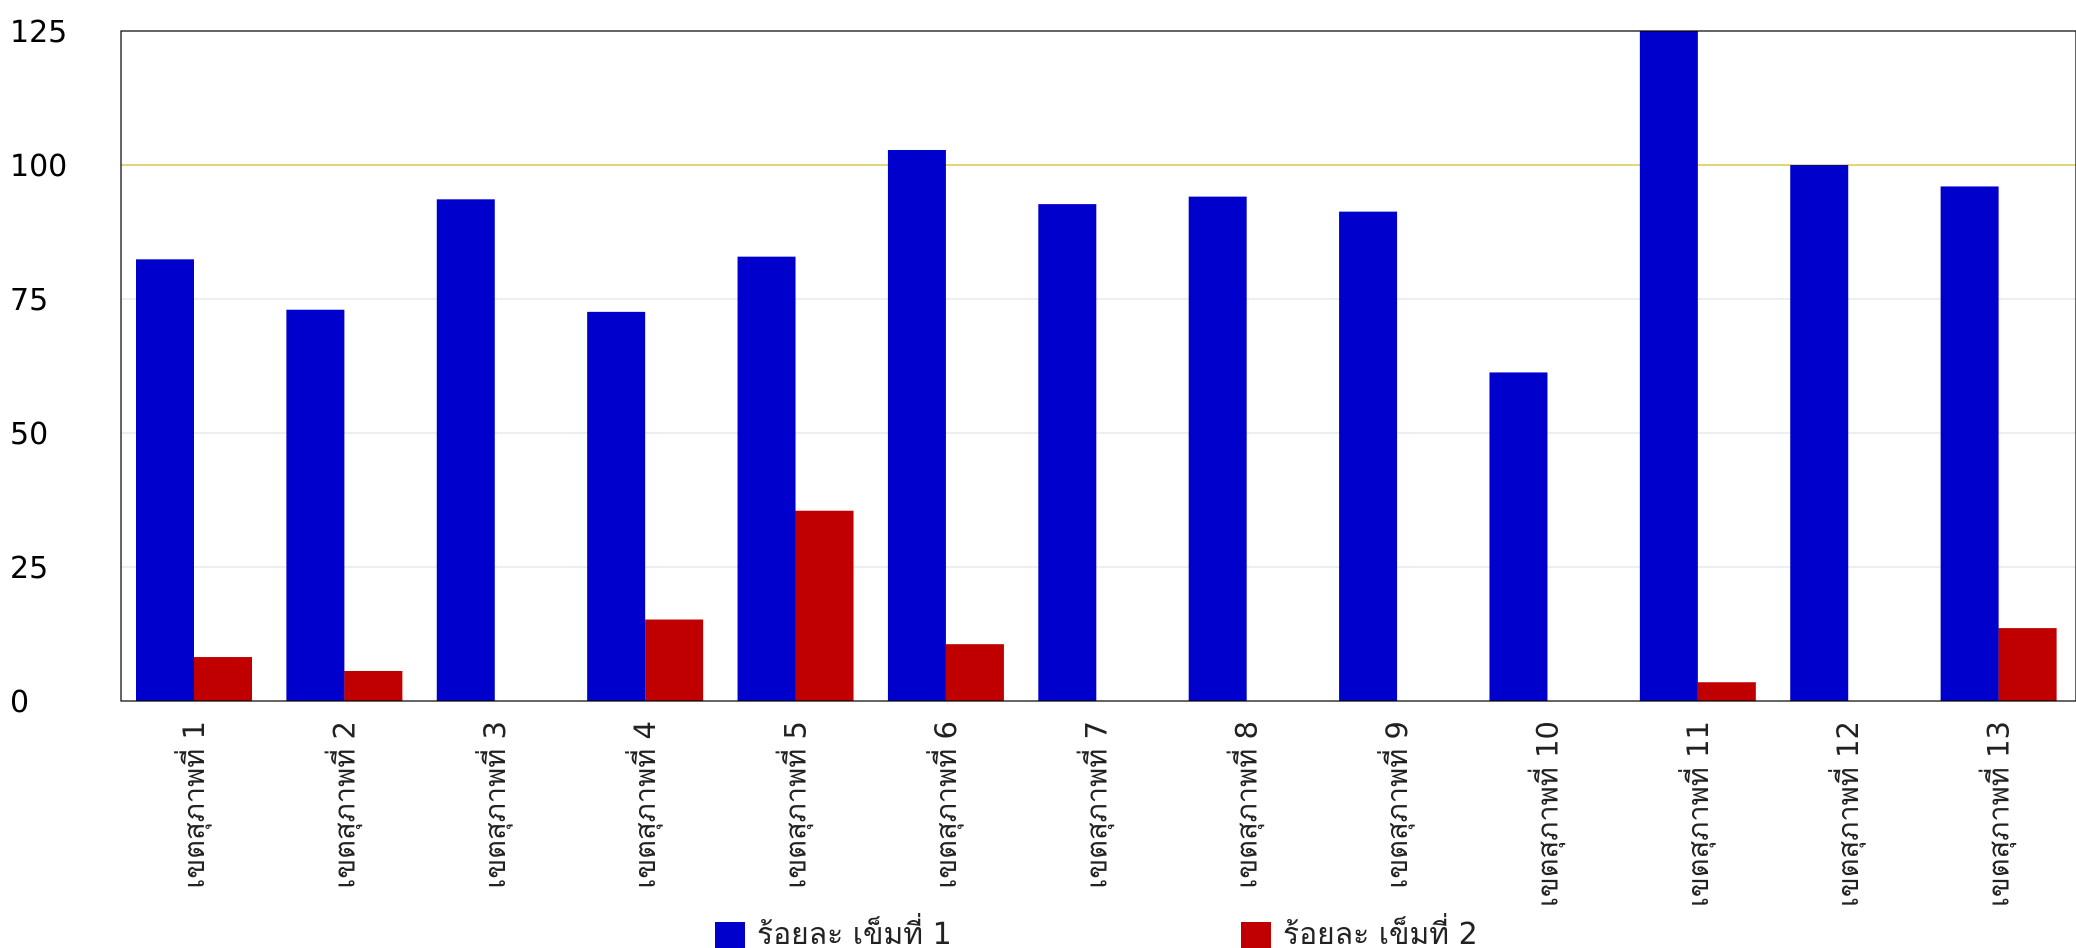 This screenshot has height=948, width=2076. I want to click on x-category-label: เขตสุภาพที่ 10, so click(1546, 814).